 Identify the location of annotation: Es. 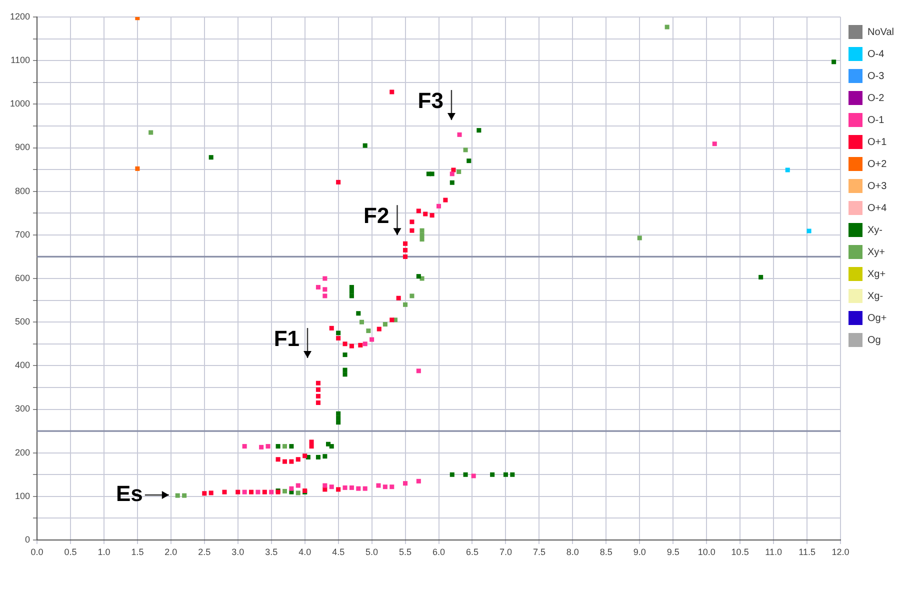
(129, 493).